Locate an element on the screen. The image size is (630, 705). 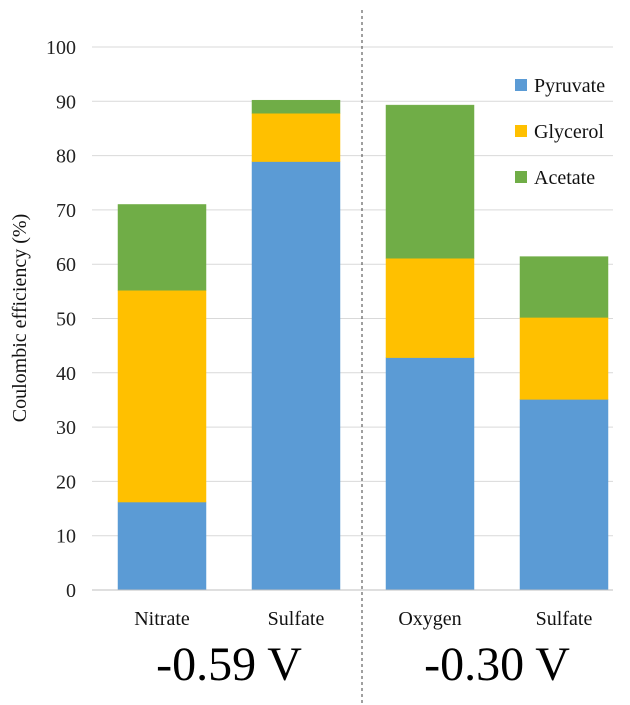
legend-label: Glycerol is located at coordinates (569, 132).